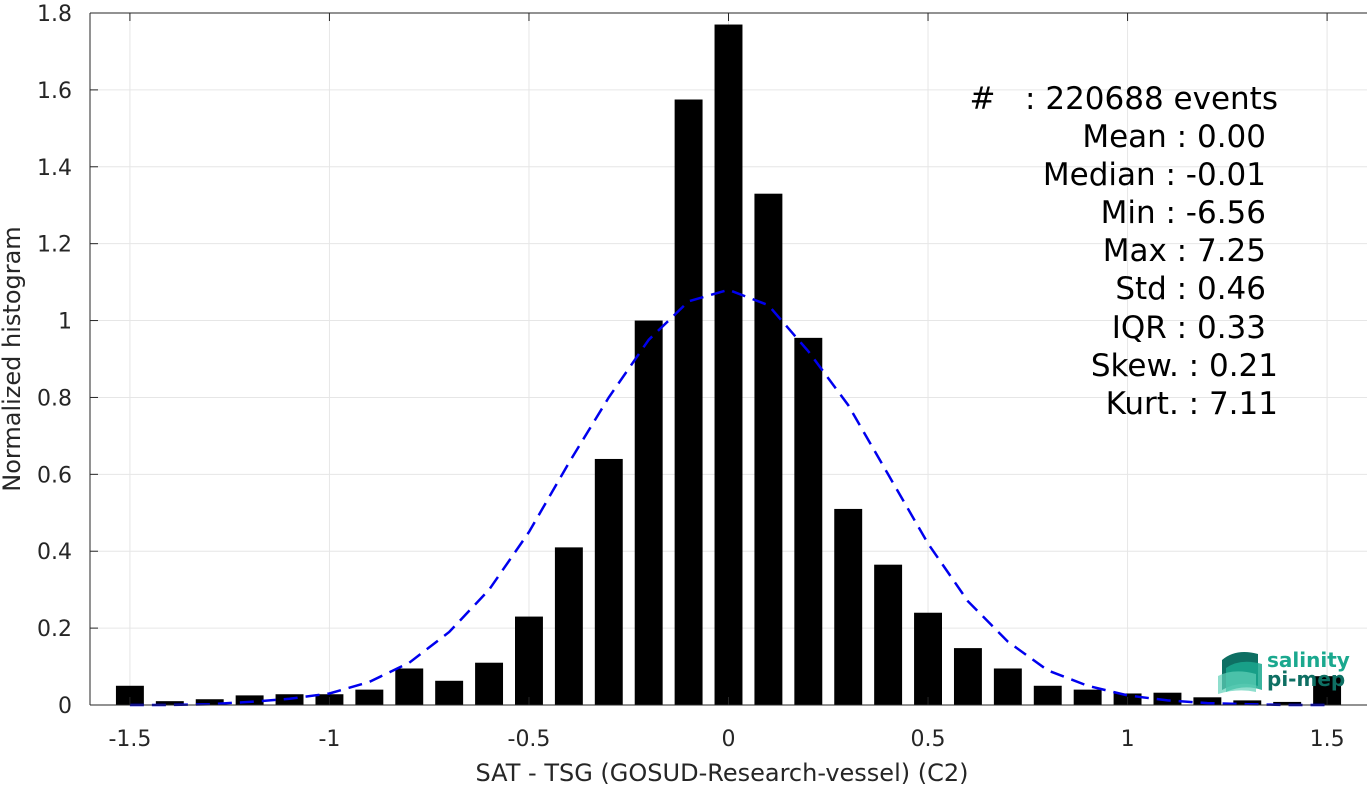 The image size is (1367, 785). Describe the element at coordinates (1306, 679) in the screenshot. I see `logo-line2: pi-mep` at that location.